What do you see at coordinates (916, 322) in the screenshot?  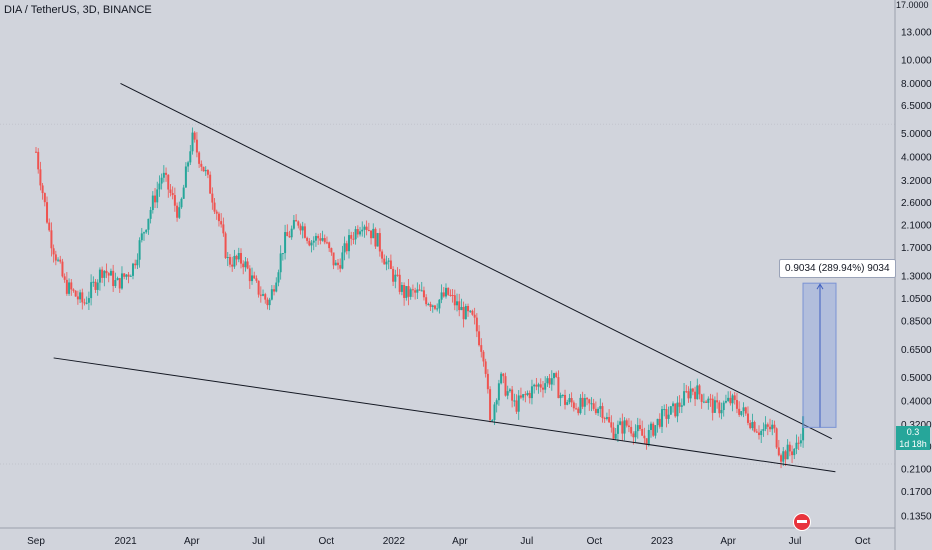 I see `y-tick-label: 0.8500` at bounding box center [916, 322].